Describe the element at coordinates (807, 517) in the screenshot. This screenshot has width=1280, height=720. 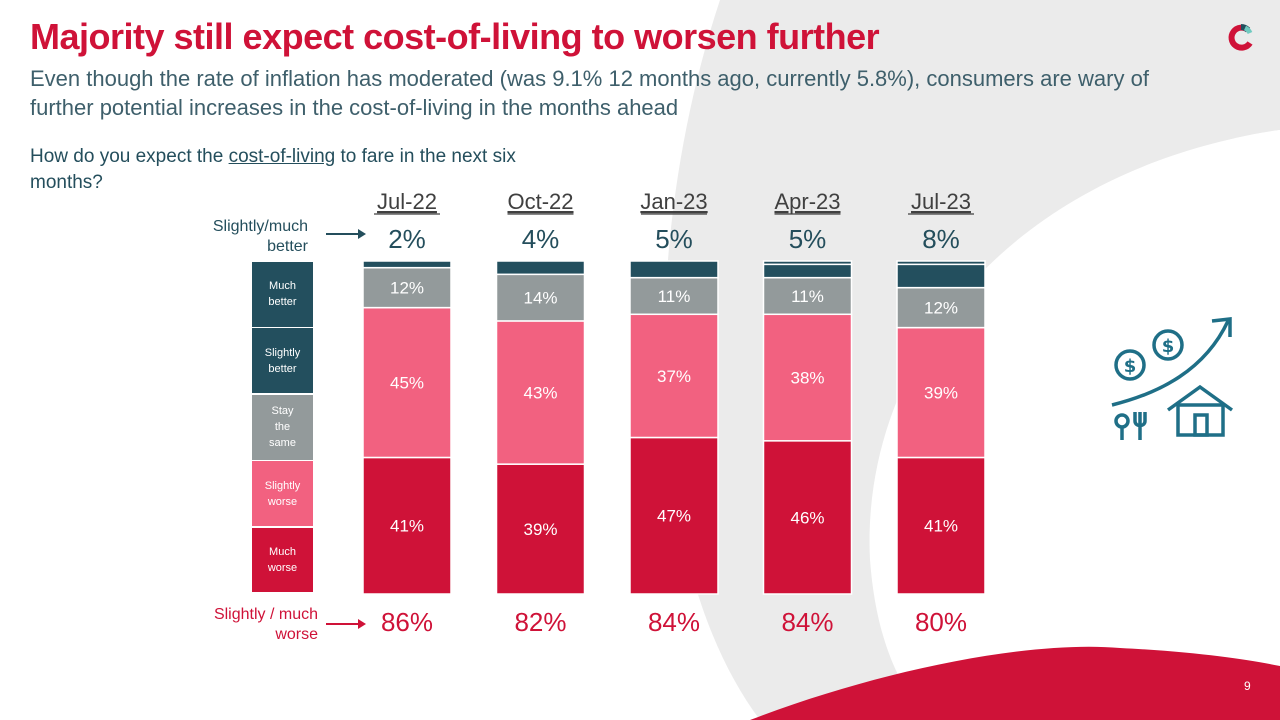
I see `bar-value-label: 46%` at that location.